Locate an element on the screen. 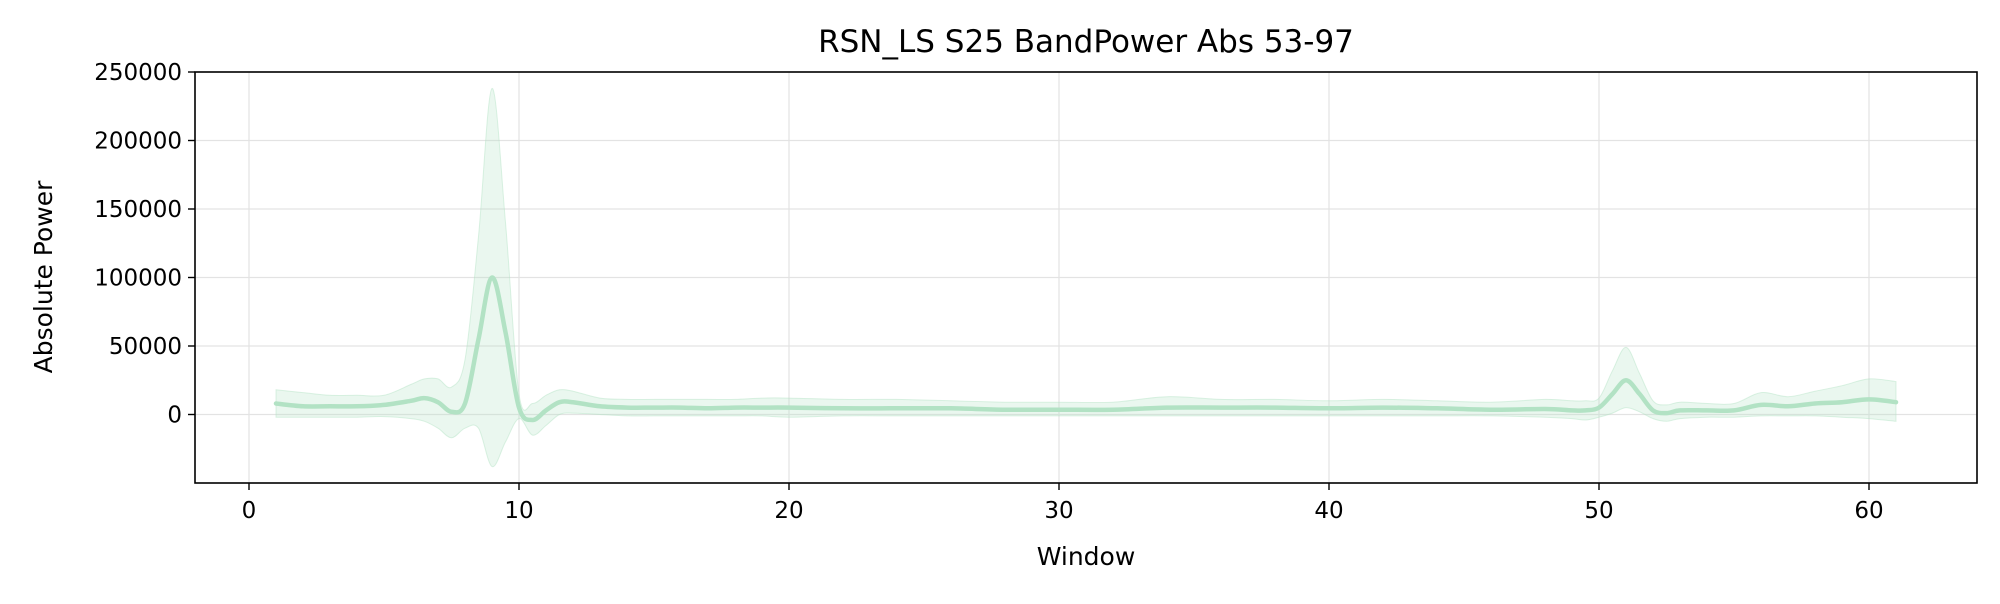 Image resolution: width=2000 pixels, height=604 pixels. x-tick-label: 30 is located at coordinates (1058, 511).